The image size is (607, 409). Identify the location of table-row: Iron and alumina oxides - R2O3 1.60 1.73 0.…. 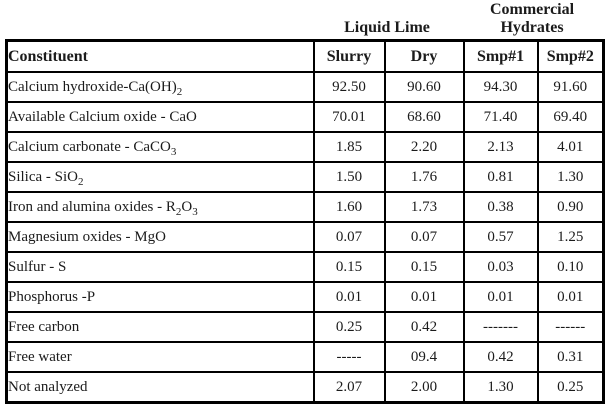
(305, 207).